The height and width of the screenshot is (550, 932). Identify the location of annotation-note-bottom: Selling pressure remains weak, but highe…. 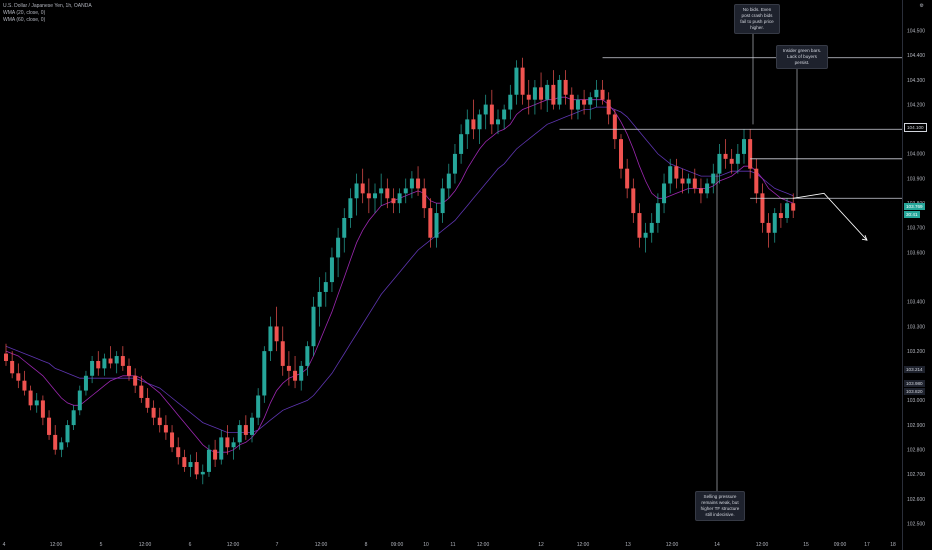
(720, 506).